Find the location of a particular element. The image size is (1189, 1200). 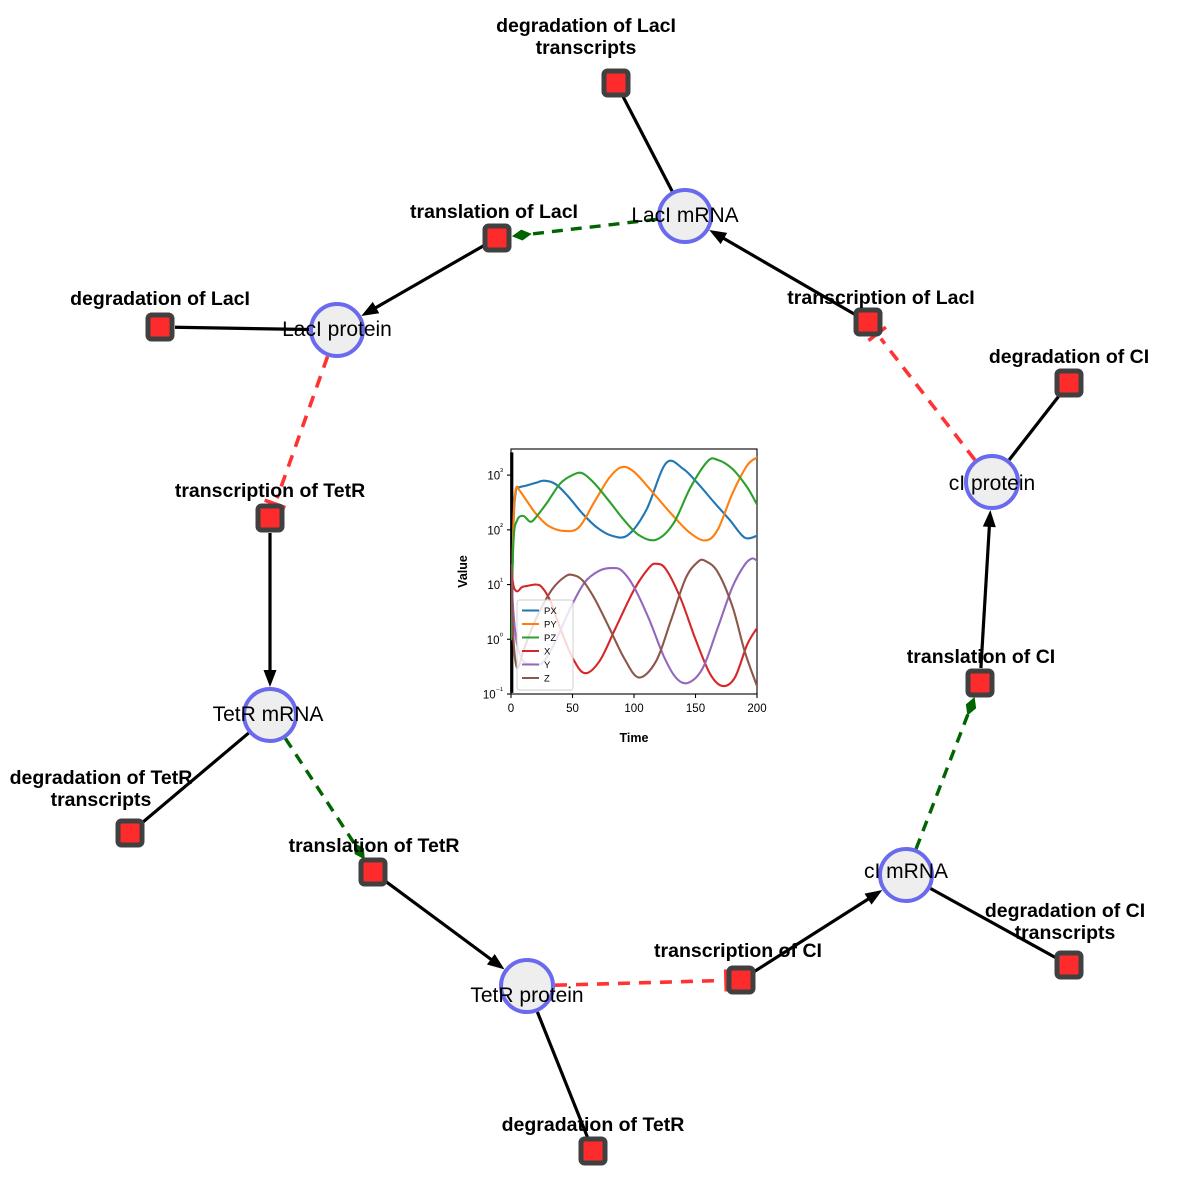

species-node-ci_mrna is located at coordinates (906, 875).